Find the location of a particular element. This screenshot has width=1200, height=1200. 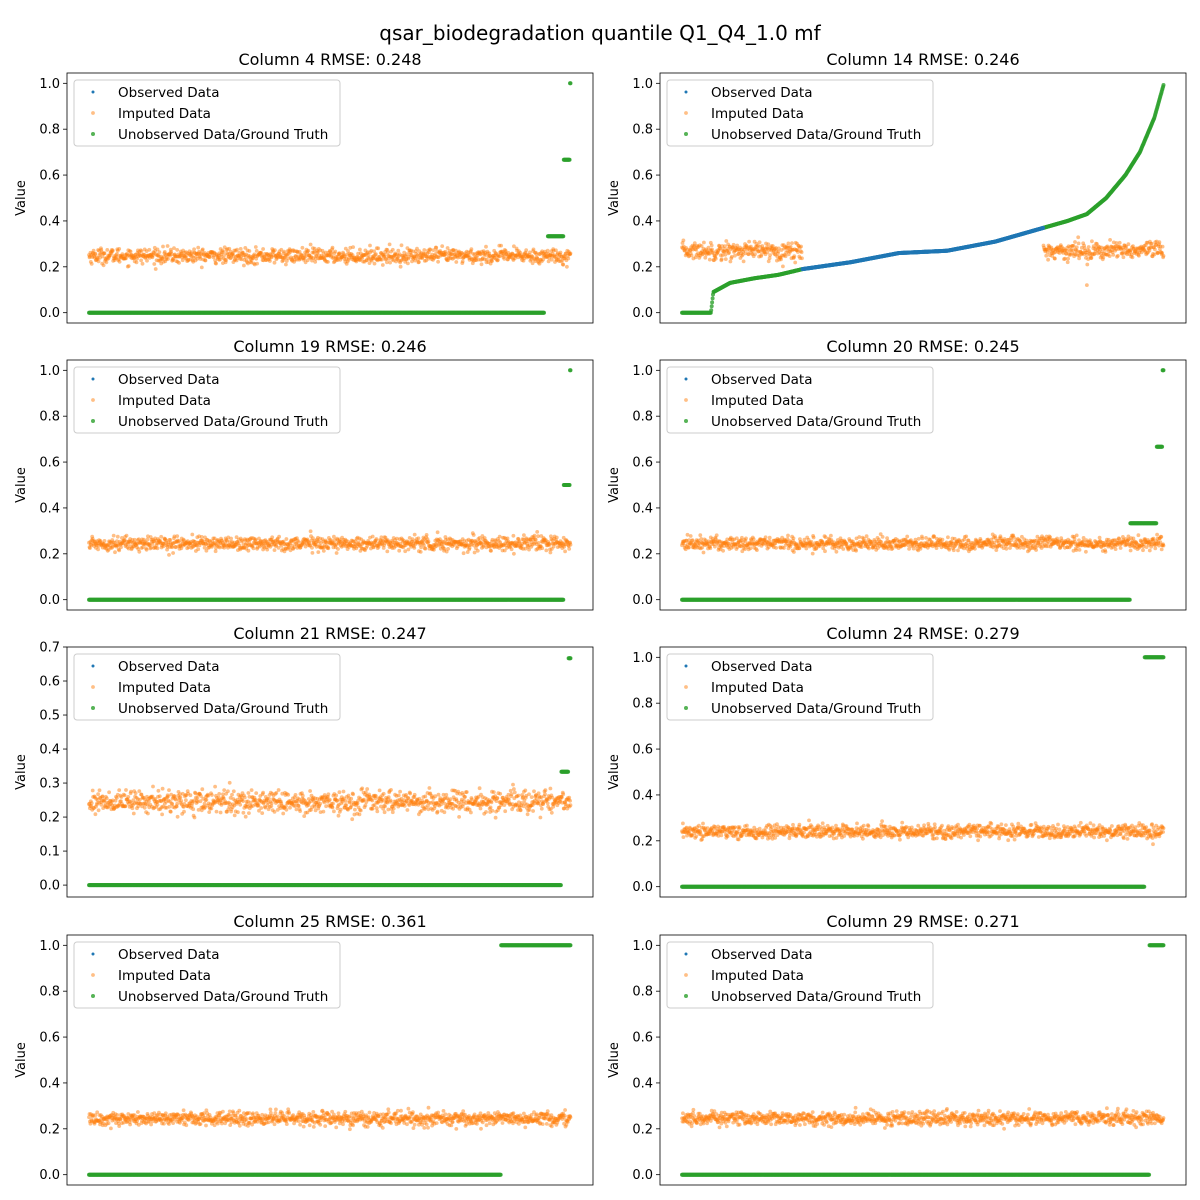

y-tick-label: 0.4 is located at coordinates (642, 221).